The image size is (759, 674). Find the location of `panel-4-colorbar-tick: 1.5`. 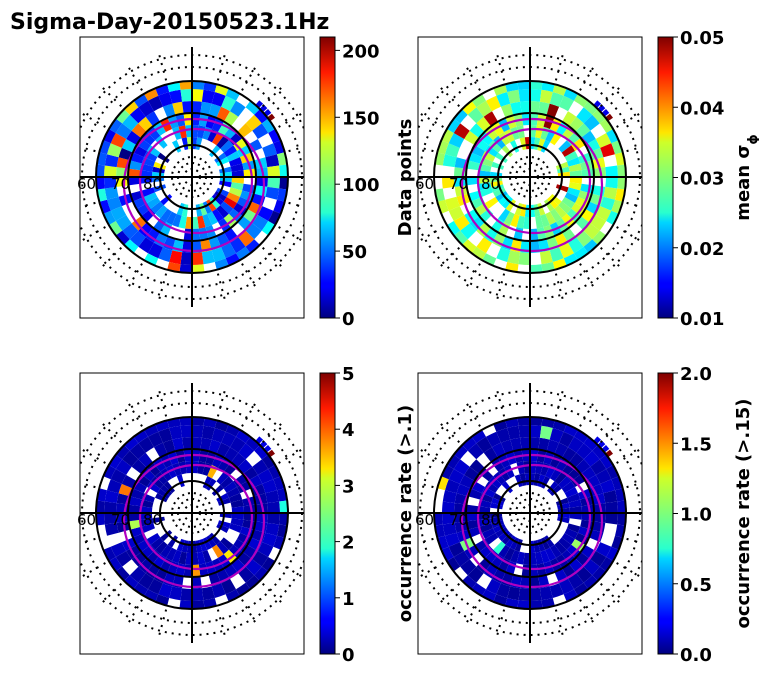

panel-4-colorbar-tick: 1.5 is located at coordinates (696, 444).